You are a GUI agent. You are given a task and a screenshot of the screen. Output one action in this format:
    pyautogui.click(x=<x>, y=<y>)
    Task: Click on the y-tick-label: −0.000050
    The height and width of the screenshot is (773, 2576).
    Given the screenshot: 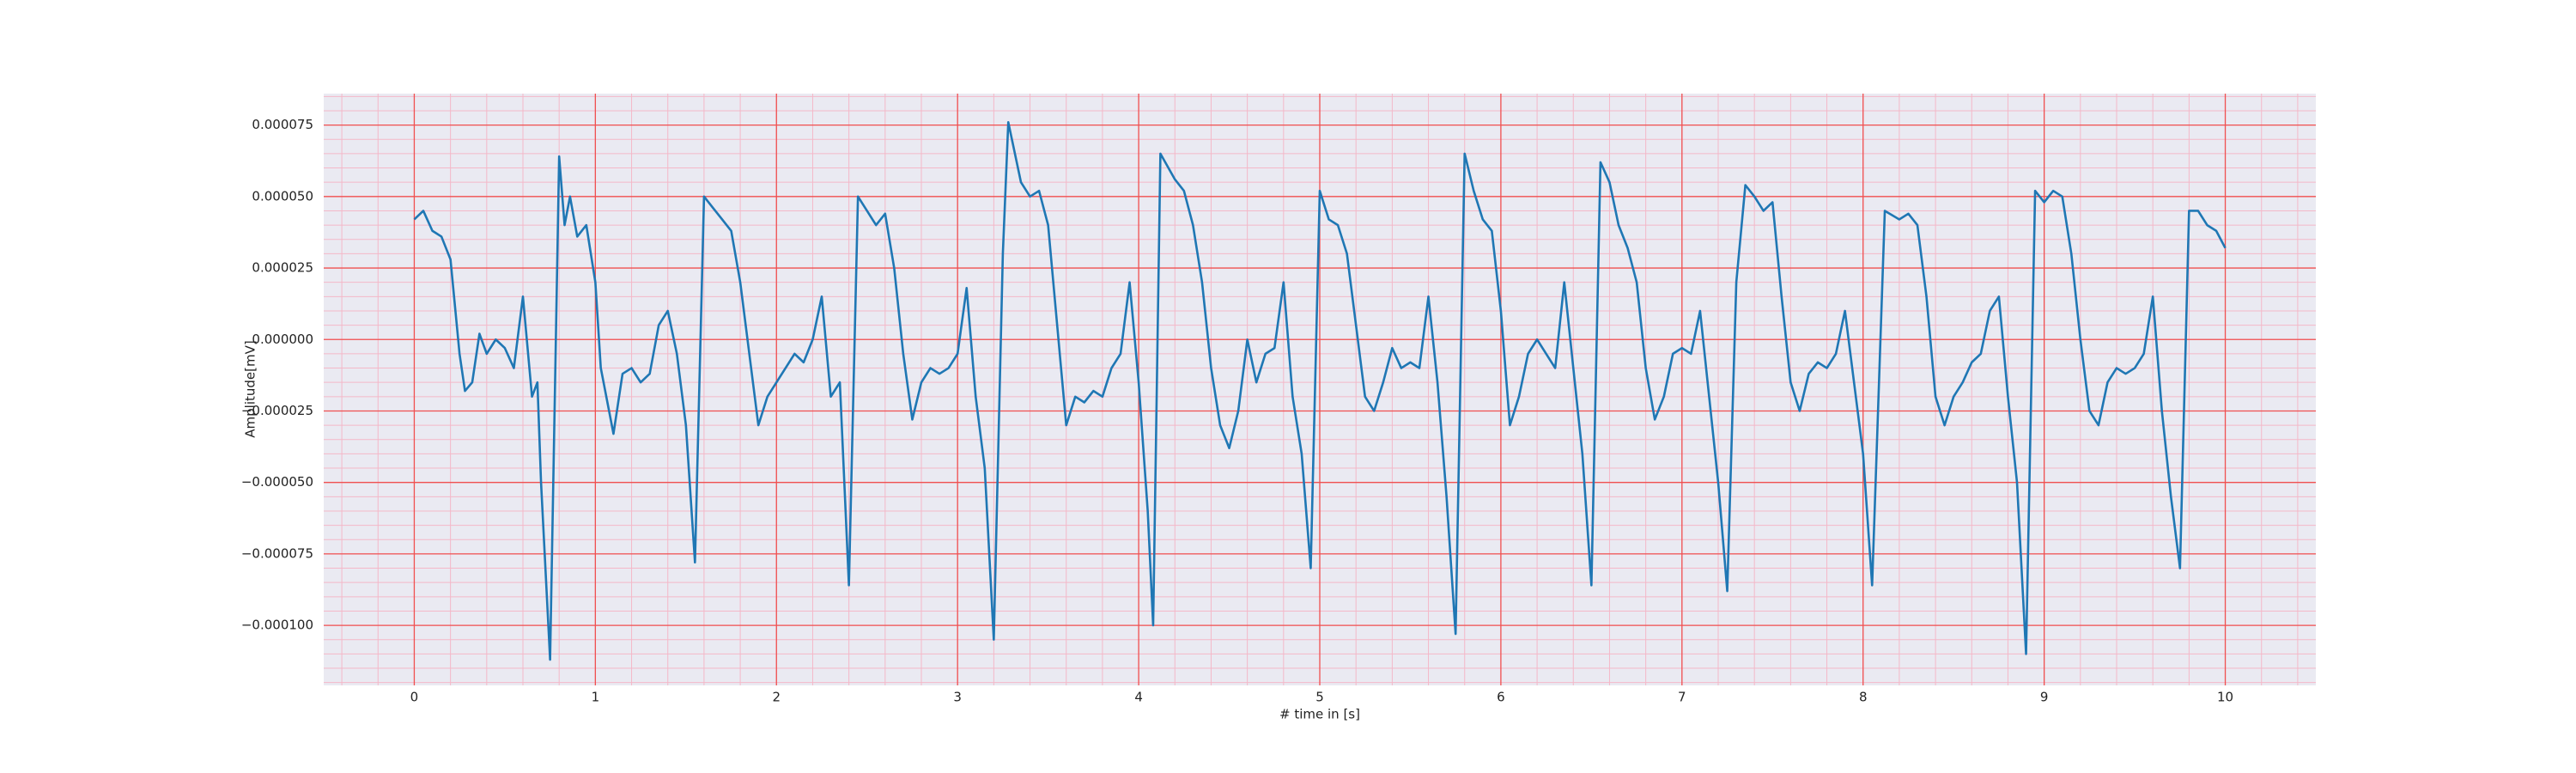 What is the action you would take?
    pyautogui.click(x=277, y=482)
    